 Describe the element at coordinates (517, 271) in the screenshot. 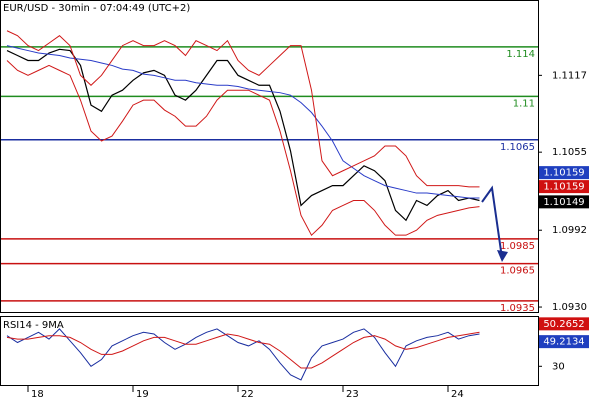

I see `level-label: 1.0965` at that location.